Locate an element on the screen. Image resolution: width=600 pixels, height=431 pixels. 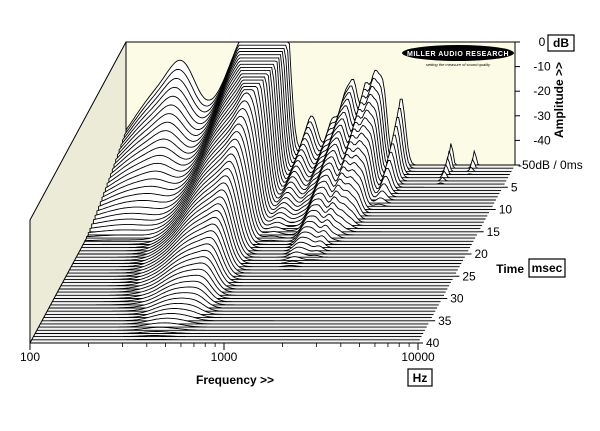
time-axis-label: Time is located at coordinates (510, 269).